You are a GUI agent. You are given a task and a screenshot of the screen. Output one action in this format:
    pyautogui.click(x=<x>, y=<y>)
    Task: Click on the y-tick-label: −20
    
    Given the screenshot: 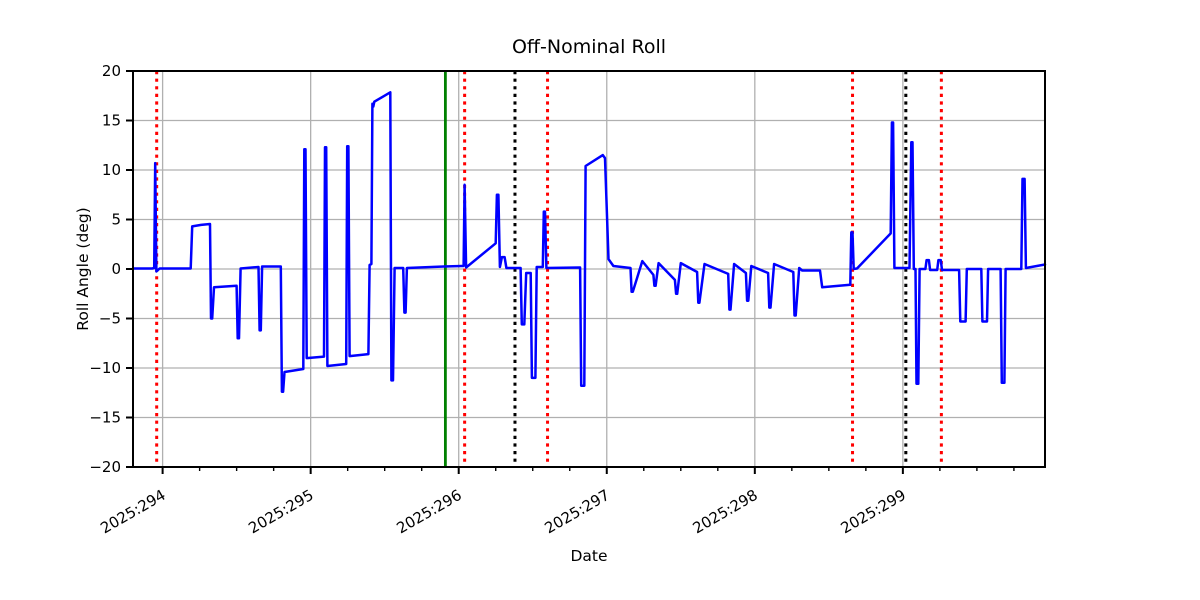 What is the action you would take?
    pyautogui.click(x=105, y=467)
    